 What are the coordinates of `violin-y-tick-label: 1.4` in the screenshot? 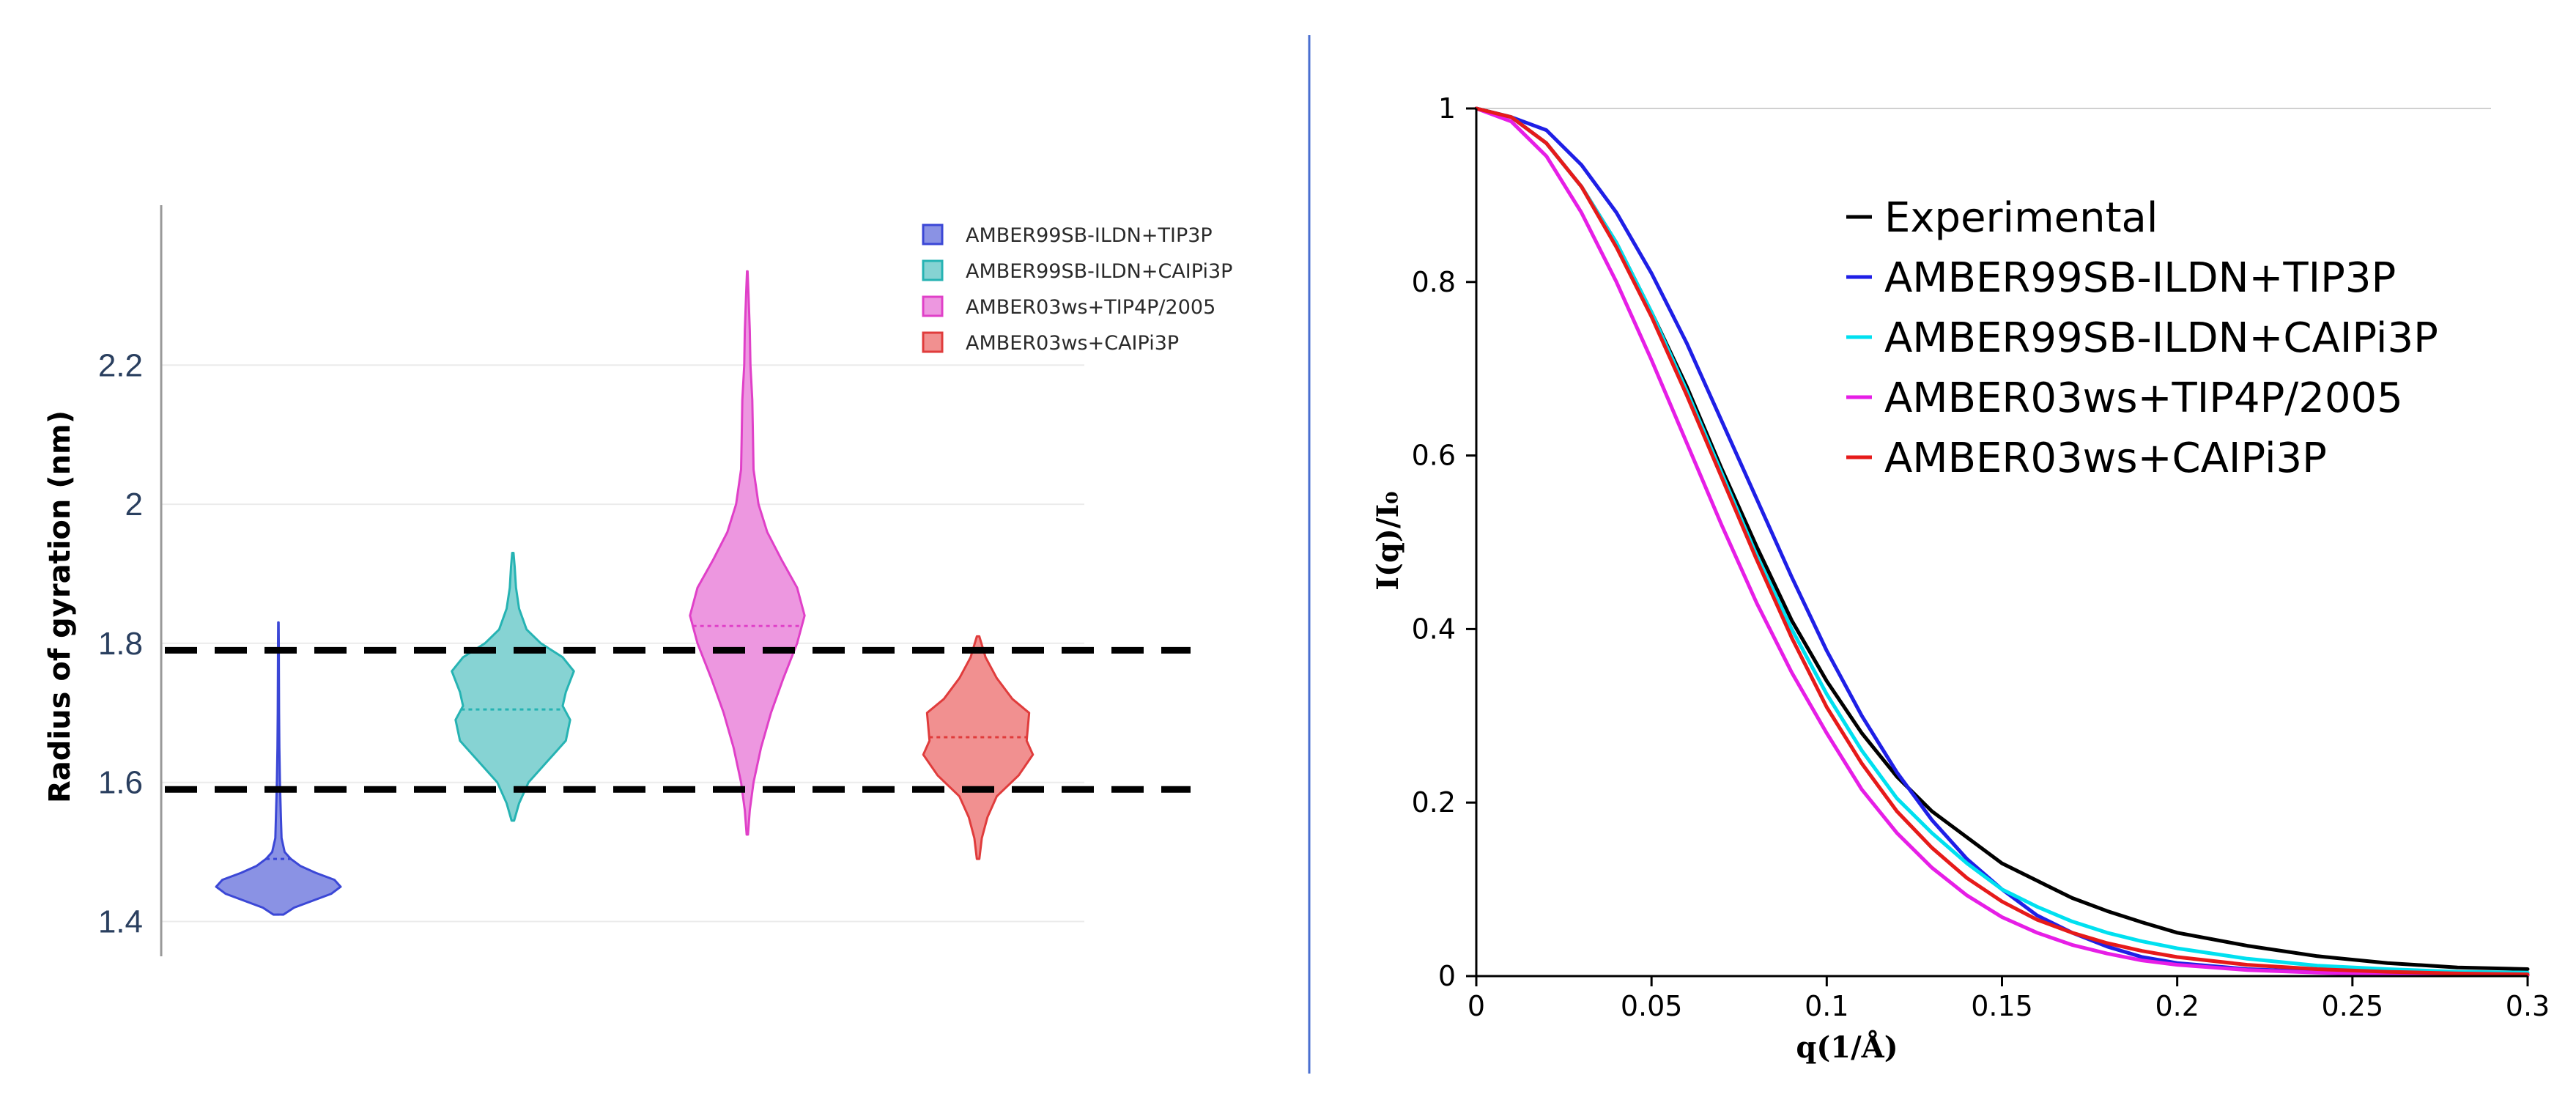 It's located at (120, 922).